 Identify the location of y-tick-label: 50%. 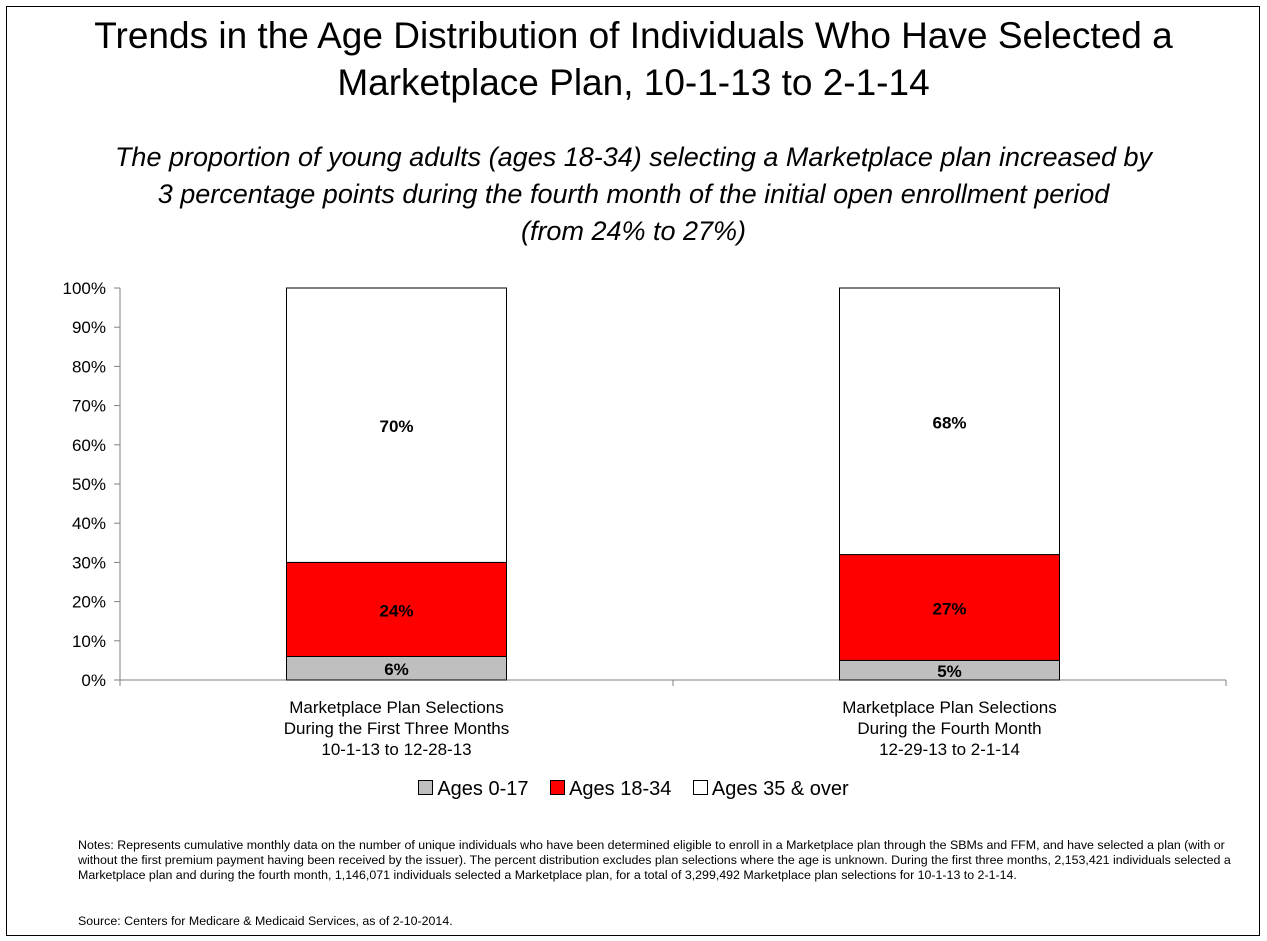
(89, 484).